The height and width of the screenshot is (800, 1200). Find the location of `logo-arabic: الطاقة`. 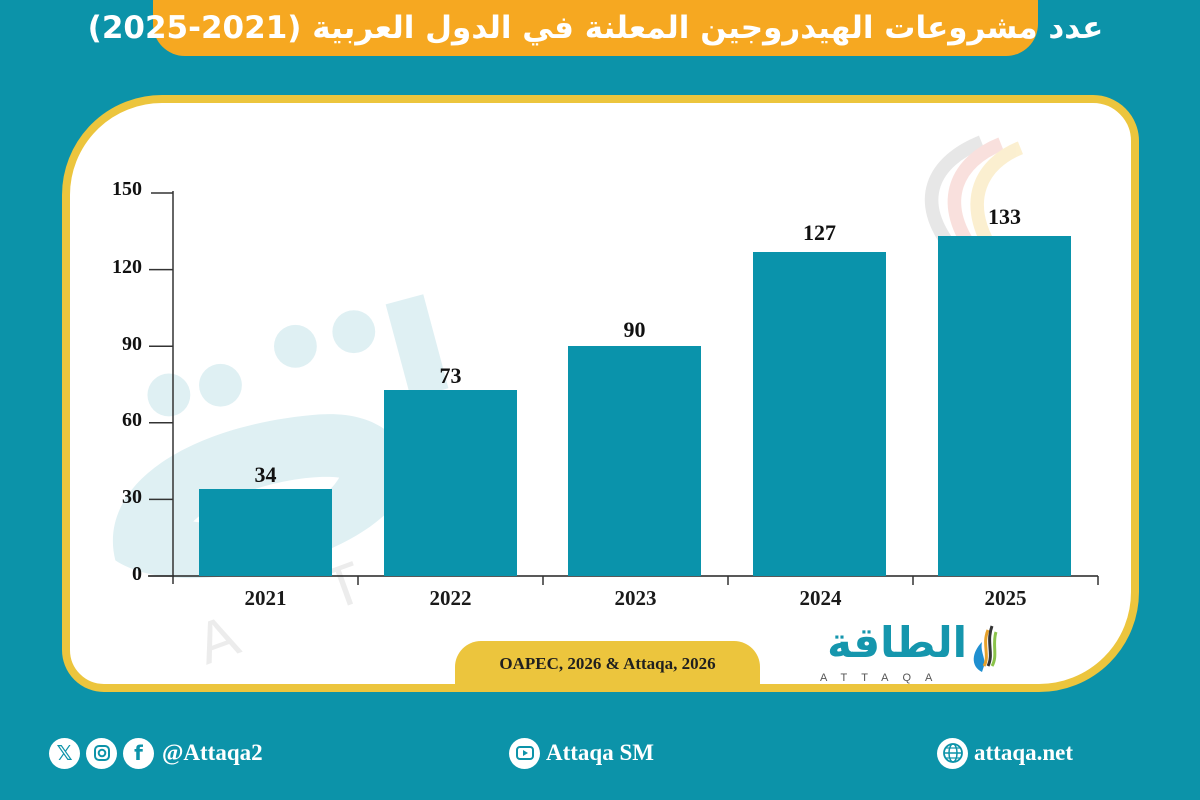

logo-arabic: الطاقة is located at coordinates (897, 642).